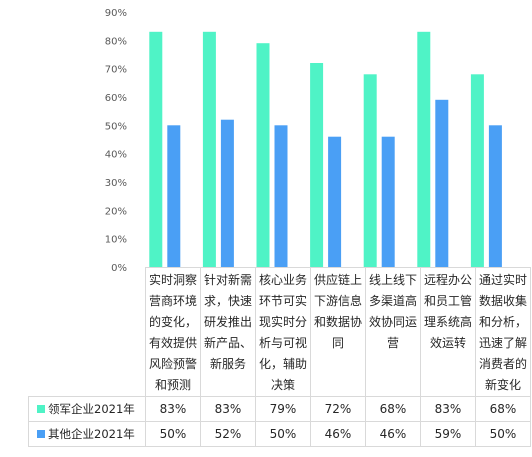 The image size is (532, 457). What do you see at coordinates (116, 126) in the screenshot?
I see `y-tick-label: 50%` at bounding box center [116, 126].